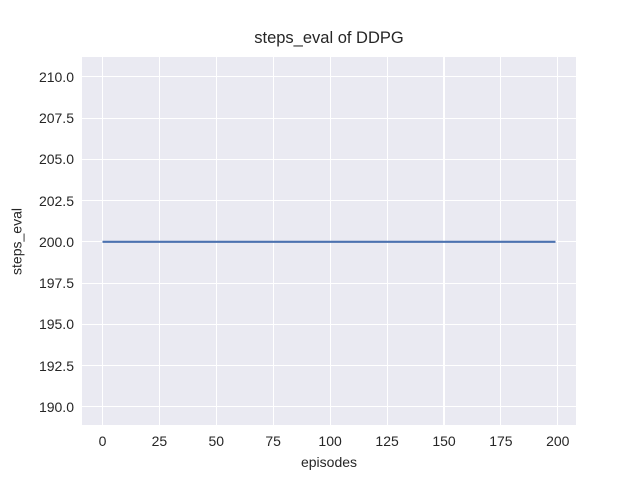  Describe the element at coordinates (56, 118) in the screenshot. I see `y-tick-label-207.5: 207.5` at that location.